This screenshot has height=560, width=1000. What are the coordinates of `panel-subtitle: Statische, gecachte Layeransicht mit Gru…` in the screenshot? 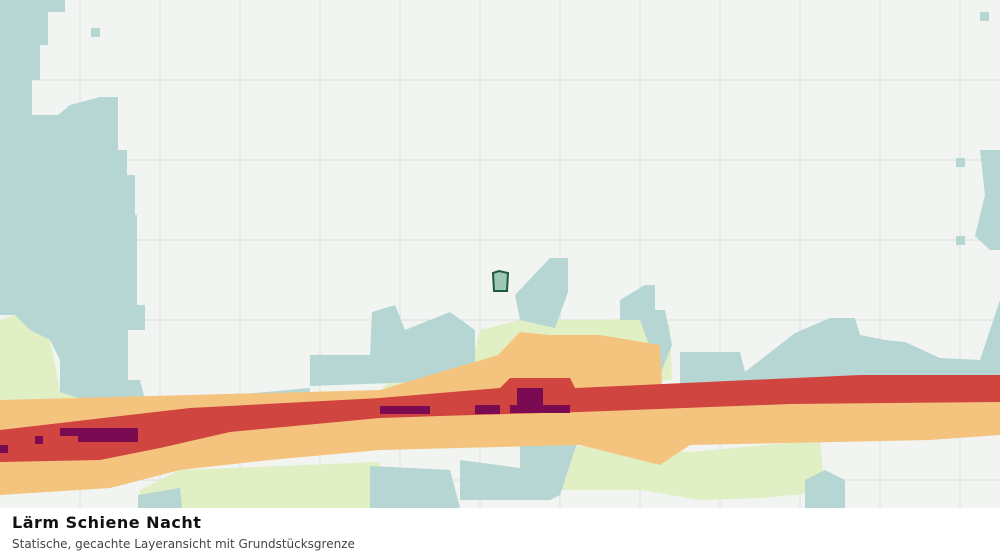 It's located at (183, 544).